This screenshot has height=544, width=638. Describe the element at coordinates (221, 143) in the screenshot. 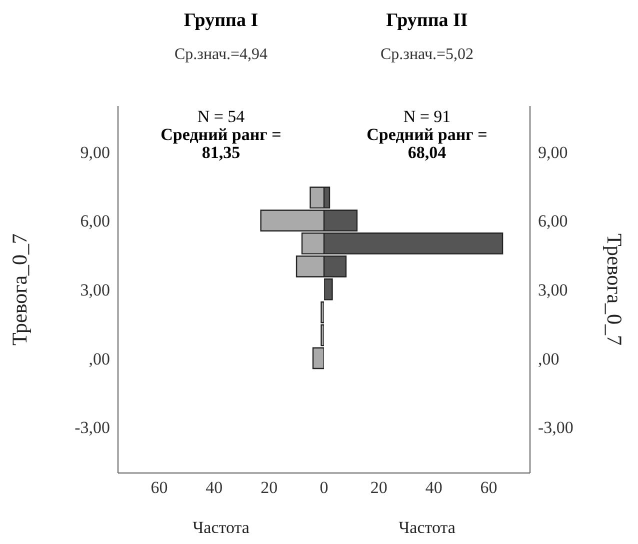

I see `annotation: Средний ранг = 81,35` at that location.